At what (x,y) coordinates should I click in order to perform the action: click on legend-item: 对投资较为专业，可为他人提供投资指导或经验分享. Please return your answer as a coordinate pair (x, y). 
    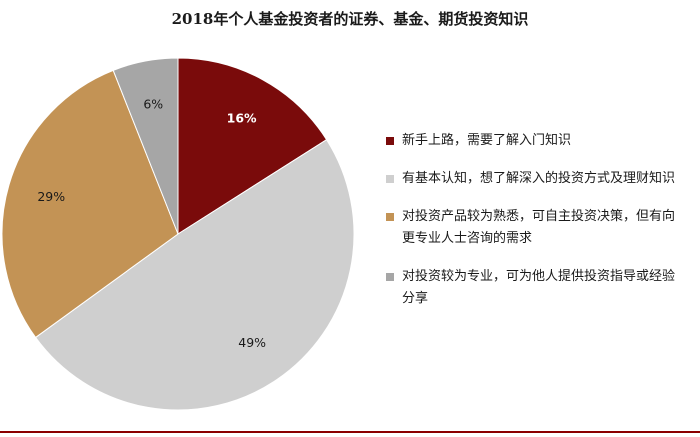
    Looking at the image, I should click on (536, 288).